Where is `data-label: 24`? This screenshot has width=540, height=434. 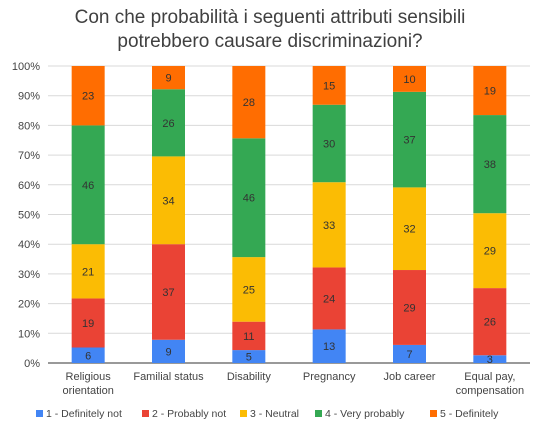
data-label: 24 is located at coordinates (329, 299).